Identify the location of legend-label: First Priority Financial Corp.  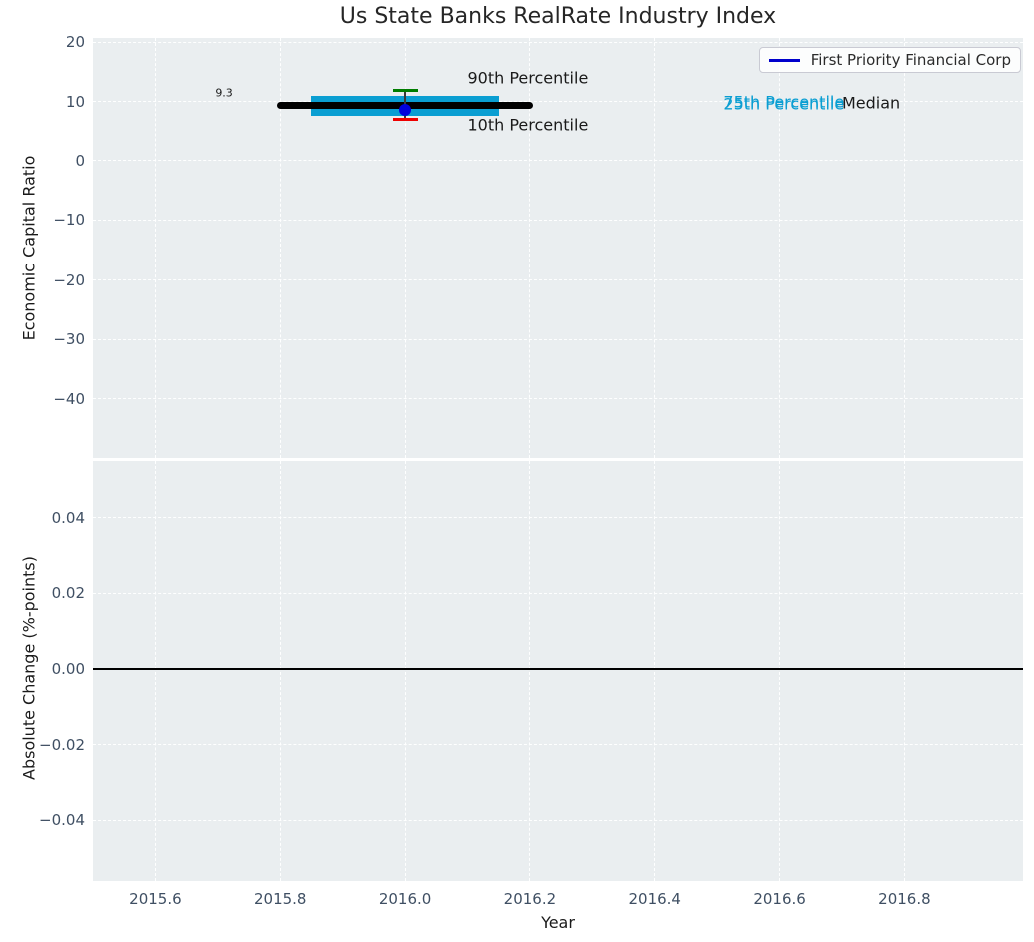
(910, 60).